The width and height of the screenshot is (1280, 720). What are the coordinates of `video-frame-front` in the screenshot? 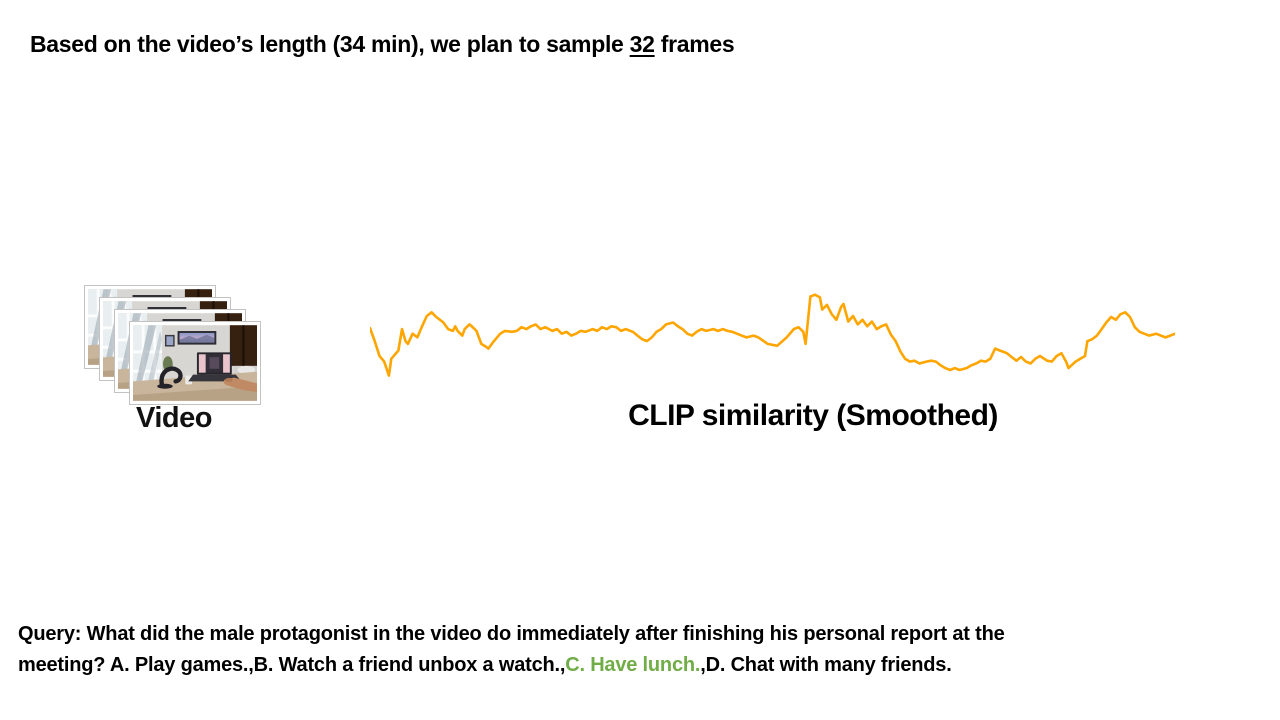 It's located at (195, 363).